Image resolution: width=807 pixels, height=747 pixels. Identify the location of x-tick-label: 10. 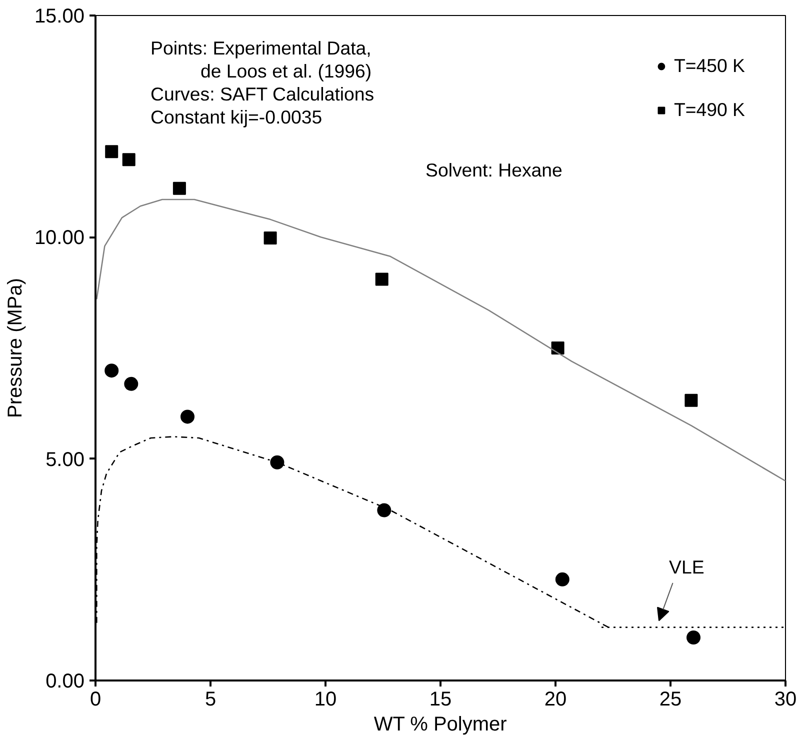
(325, 699).